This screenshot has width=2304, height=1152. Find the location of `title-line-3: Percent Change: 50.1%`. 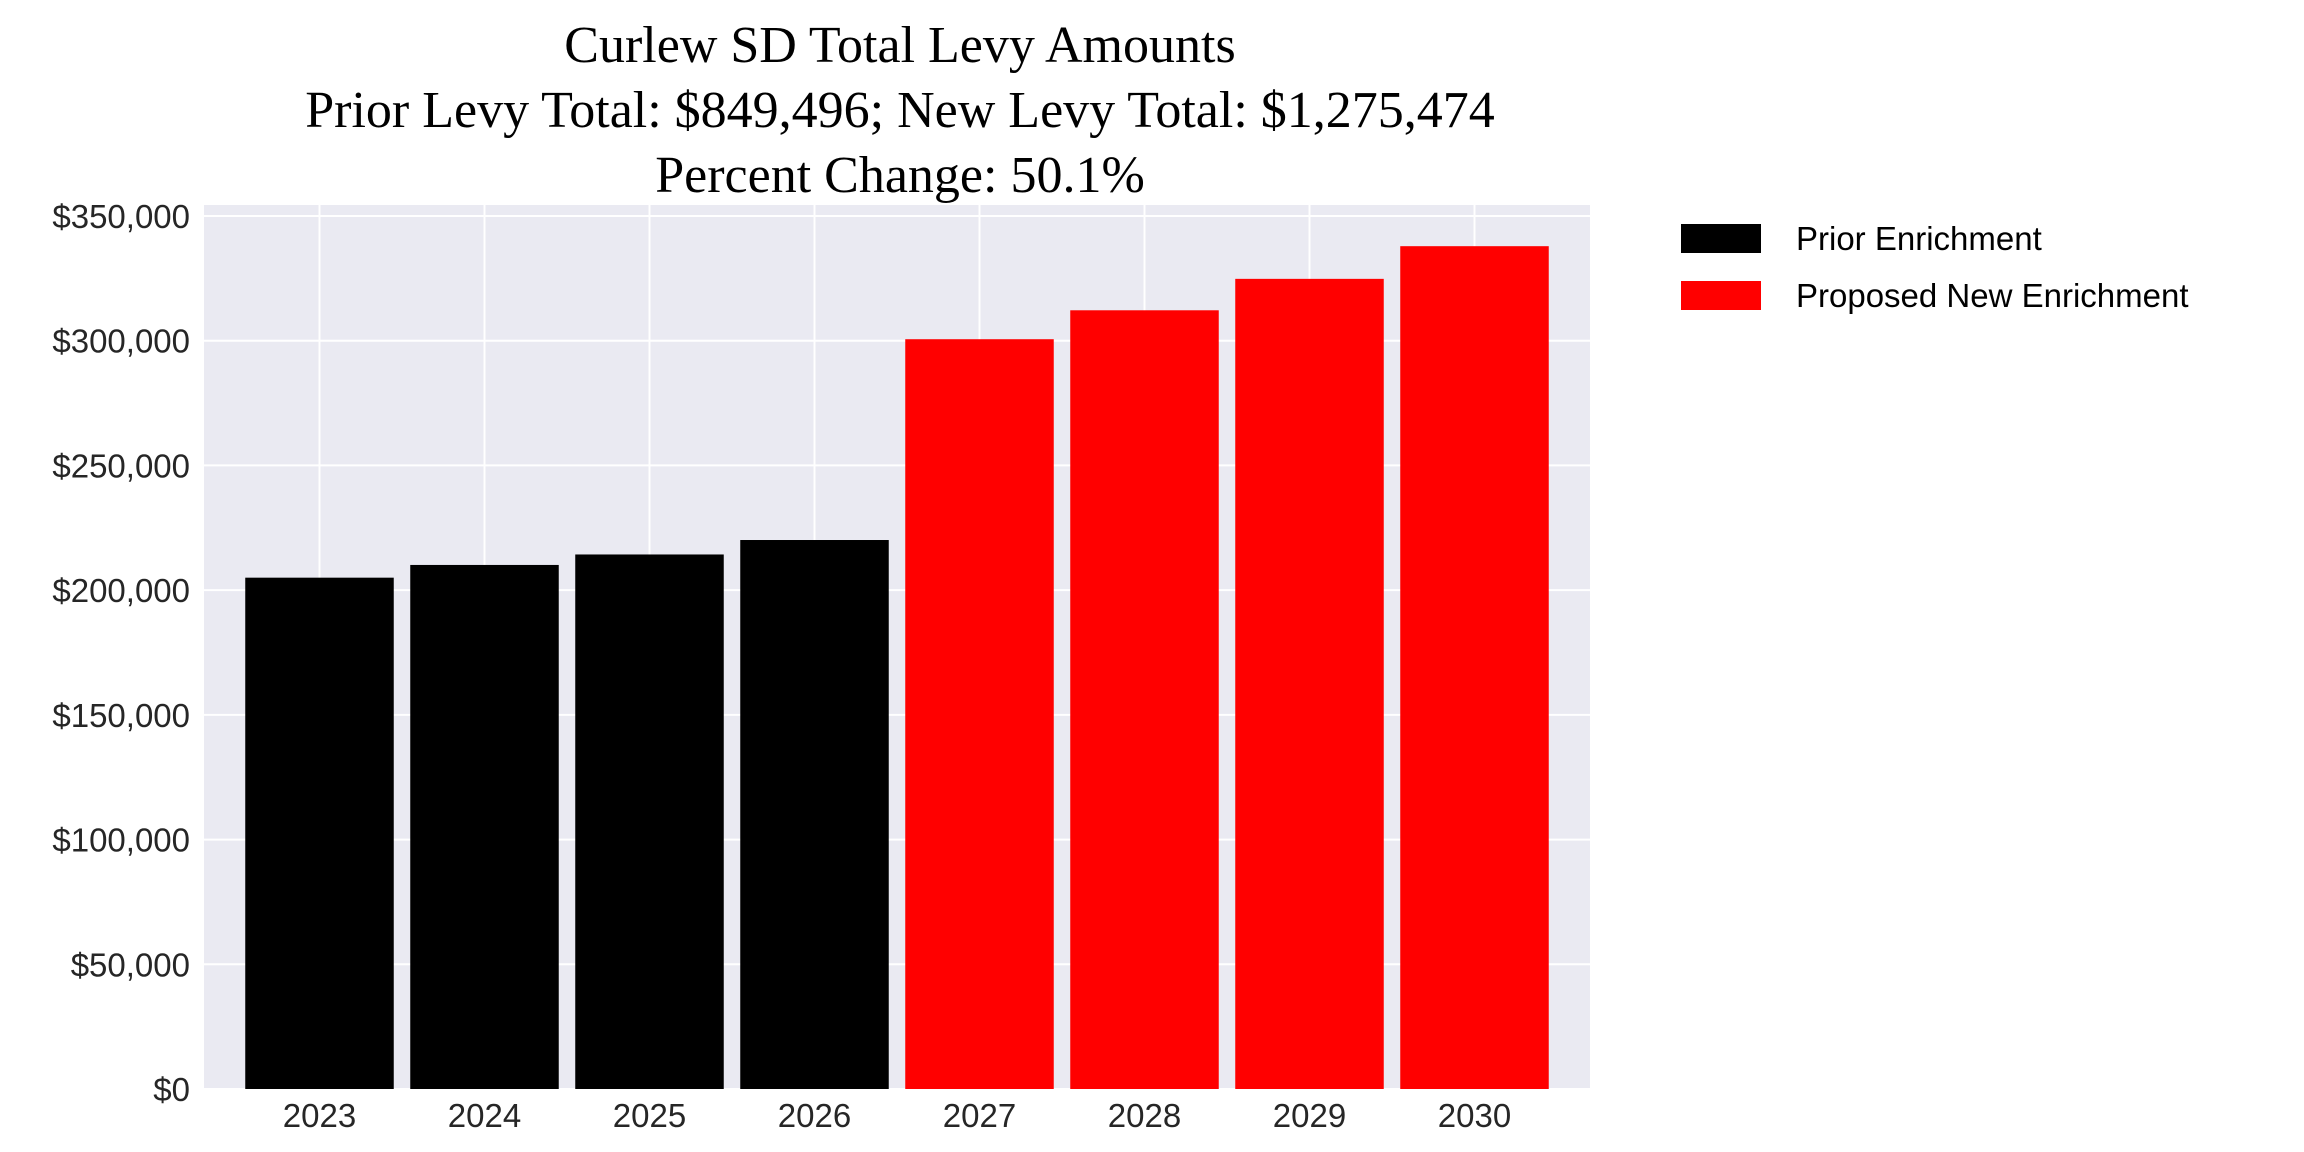

title-line-3: Percent Change: 50.1% is located at coordinates (900, 175).